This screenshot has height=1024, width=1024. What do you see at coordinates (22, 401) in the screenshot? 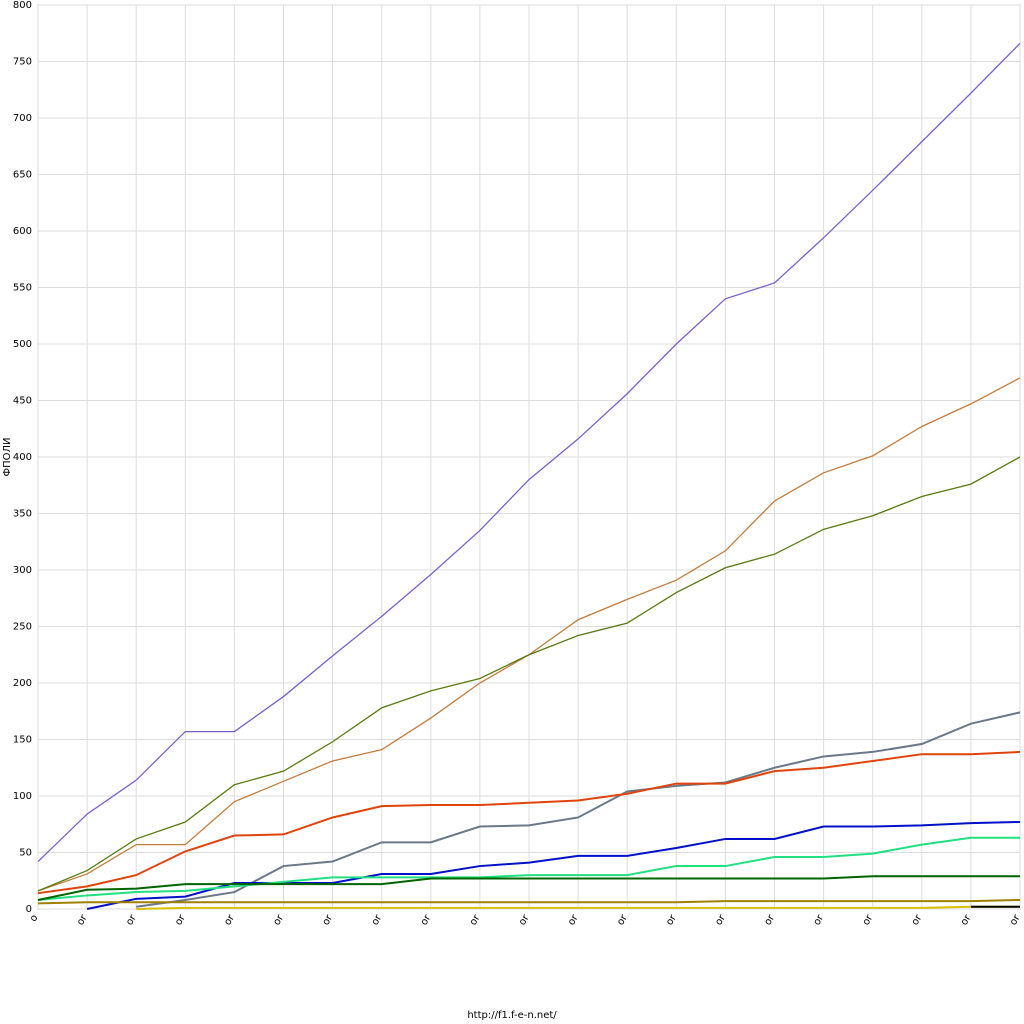
I see `y-tick-label: 450` at bounding box center [22, 401].